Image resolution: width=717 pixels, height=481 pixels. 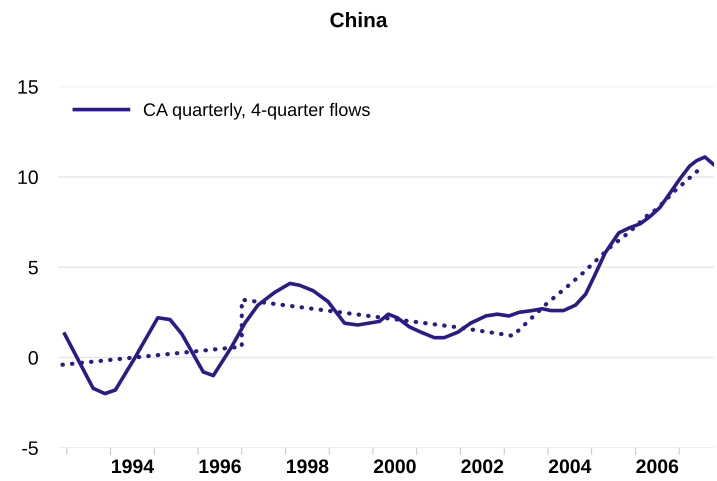 What do you see at coordinates (657, 466) in the screenshot?
I see `x-tick-label: 2006` at bounding box center [657, 466].